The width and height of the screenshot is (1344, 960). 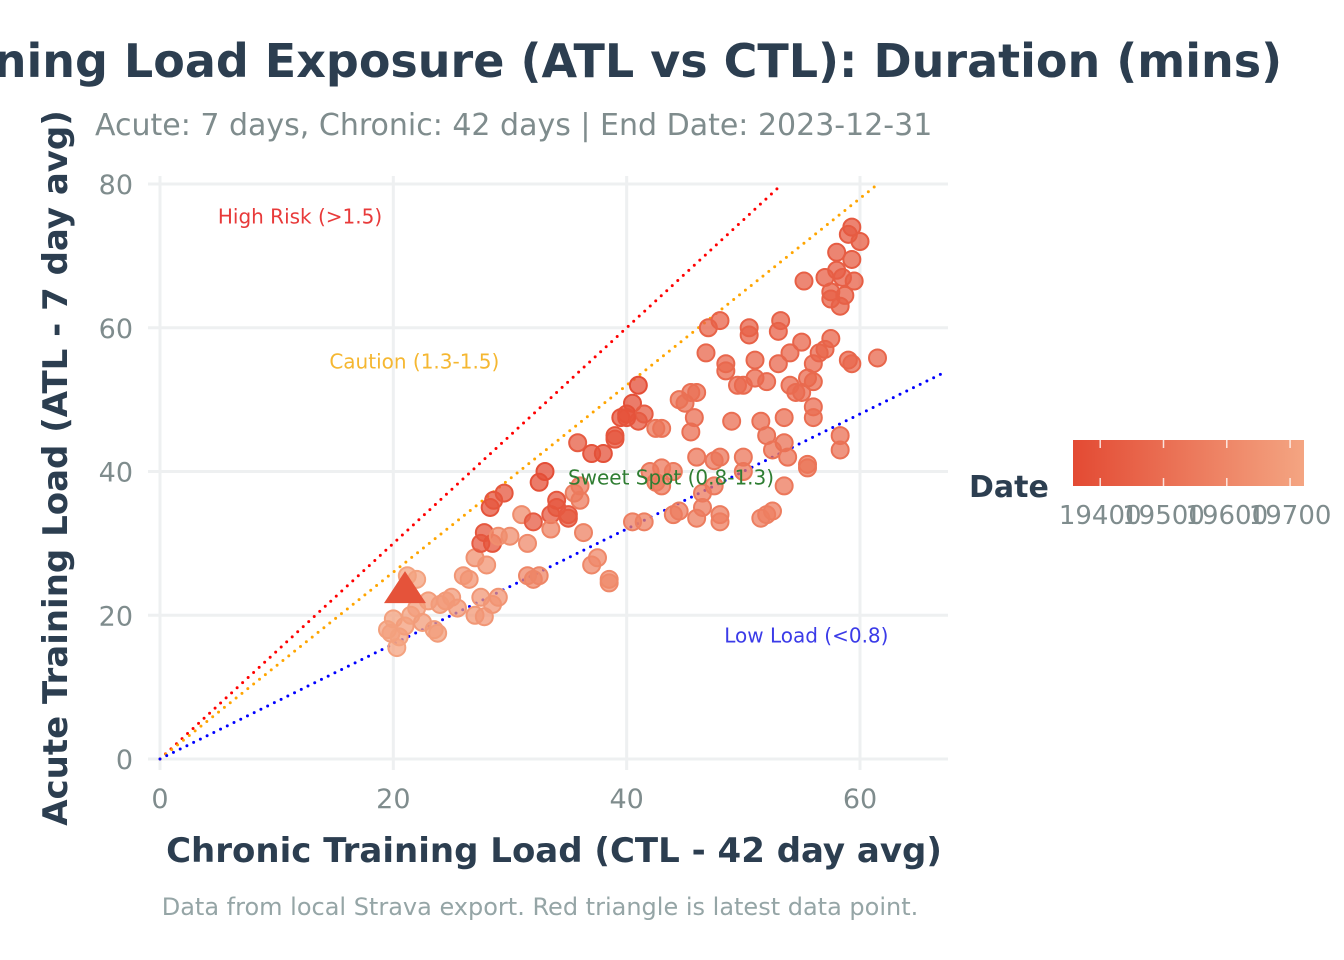 I want to click on reference-label: Sweet Spot (0.8-1.3), so click(x=671, y=477).